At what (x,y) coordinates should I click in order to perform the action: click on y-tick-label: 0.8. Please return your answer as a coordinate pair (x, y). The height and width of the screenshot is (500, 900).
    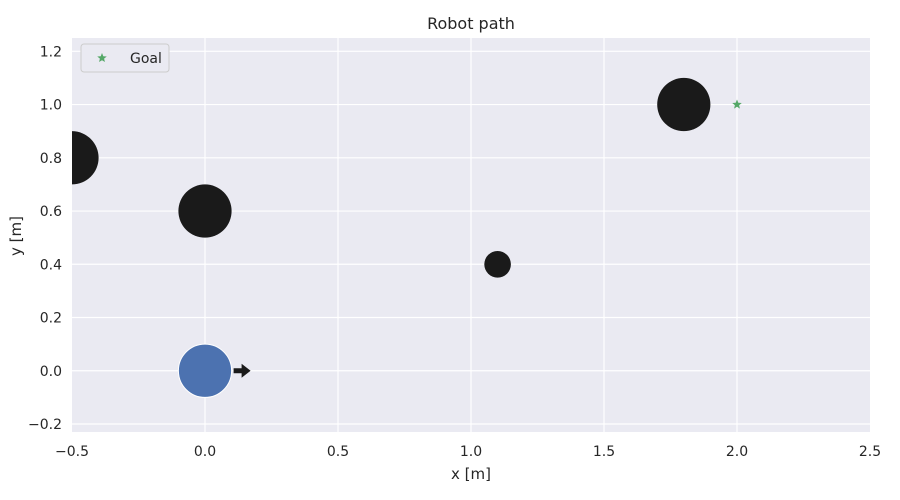
    Looking at the image, I should click on (51, 159).